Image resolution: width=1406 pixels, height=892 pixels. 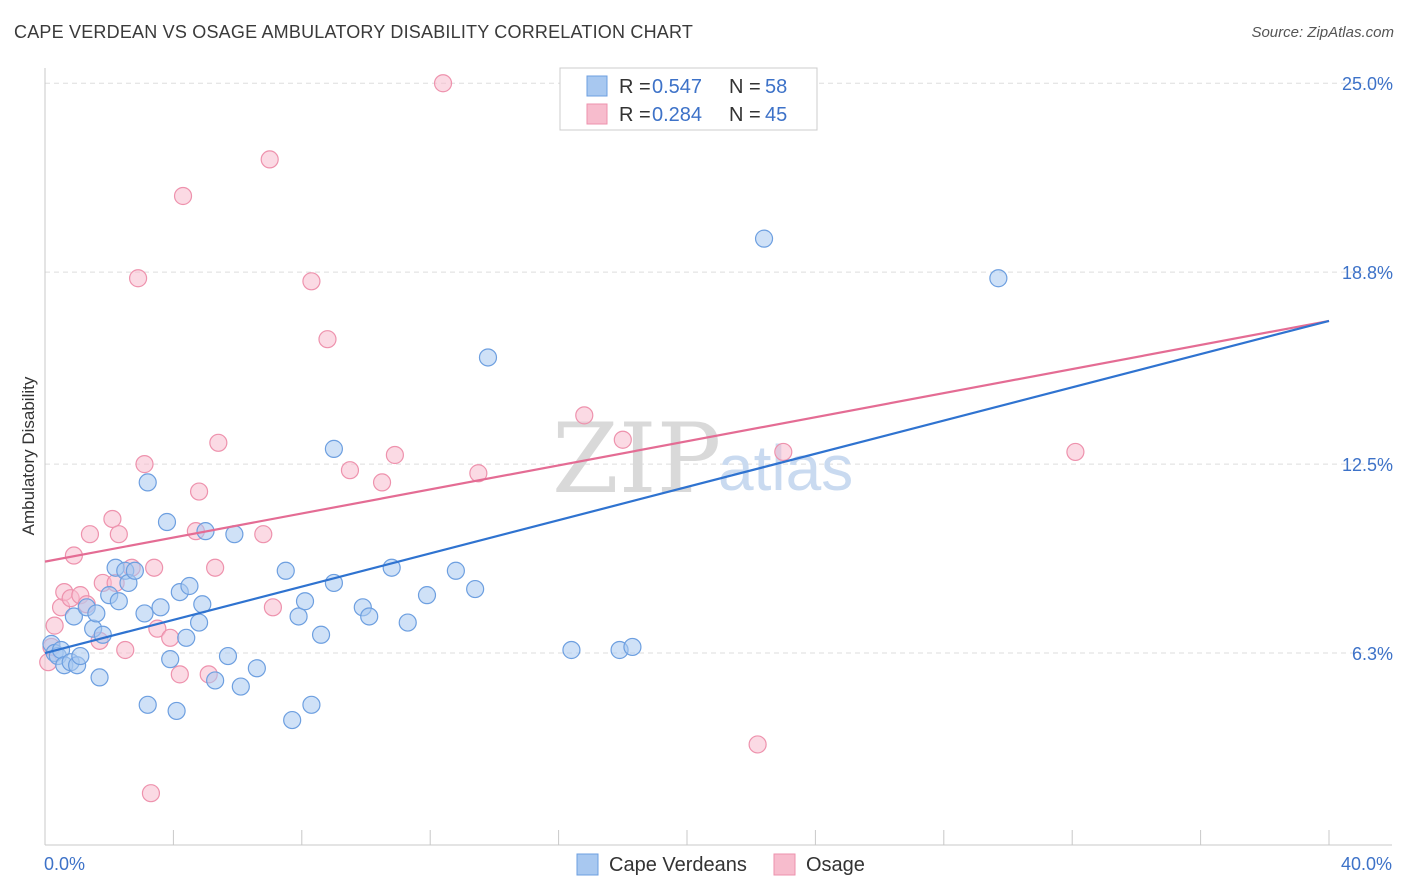 I want to click on legend-swatch-blue, so click(x=597, y=86).